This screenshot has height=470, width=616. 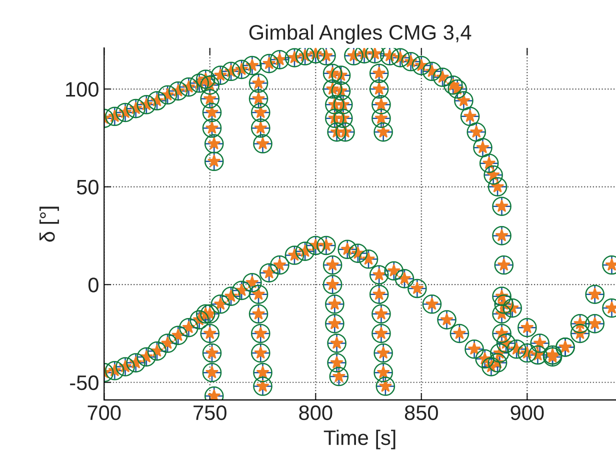 I want to click on x-tick-label: 800, so click(x=315, y=412).